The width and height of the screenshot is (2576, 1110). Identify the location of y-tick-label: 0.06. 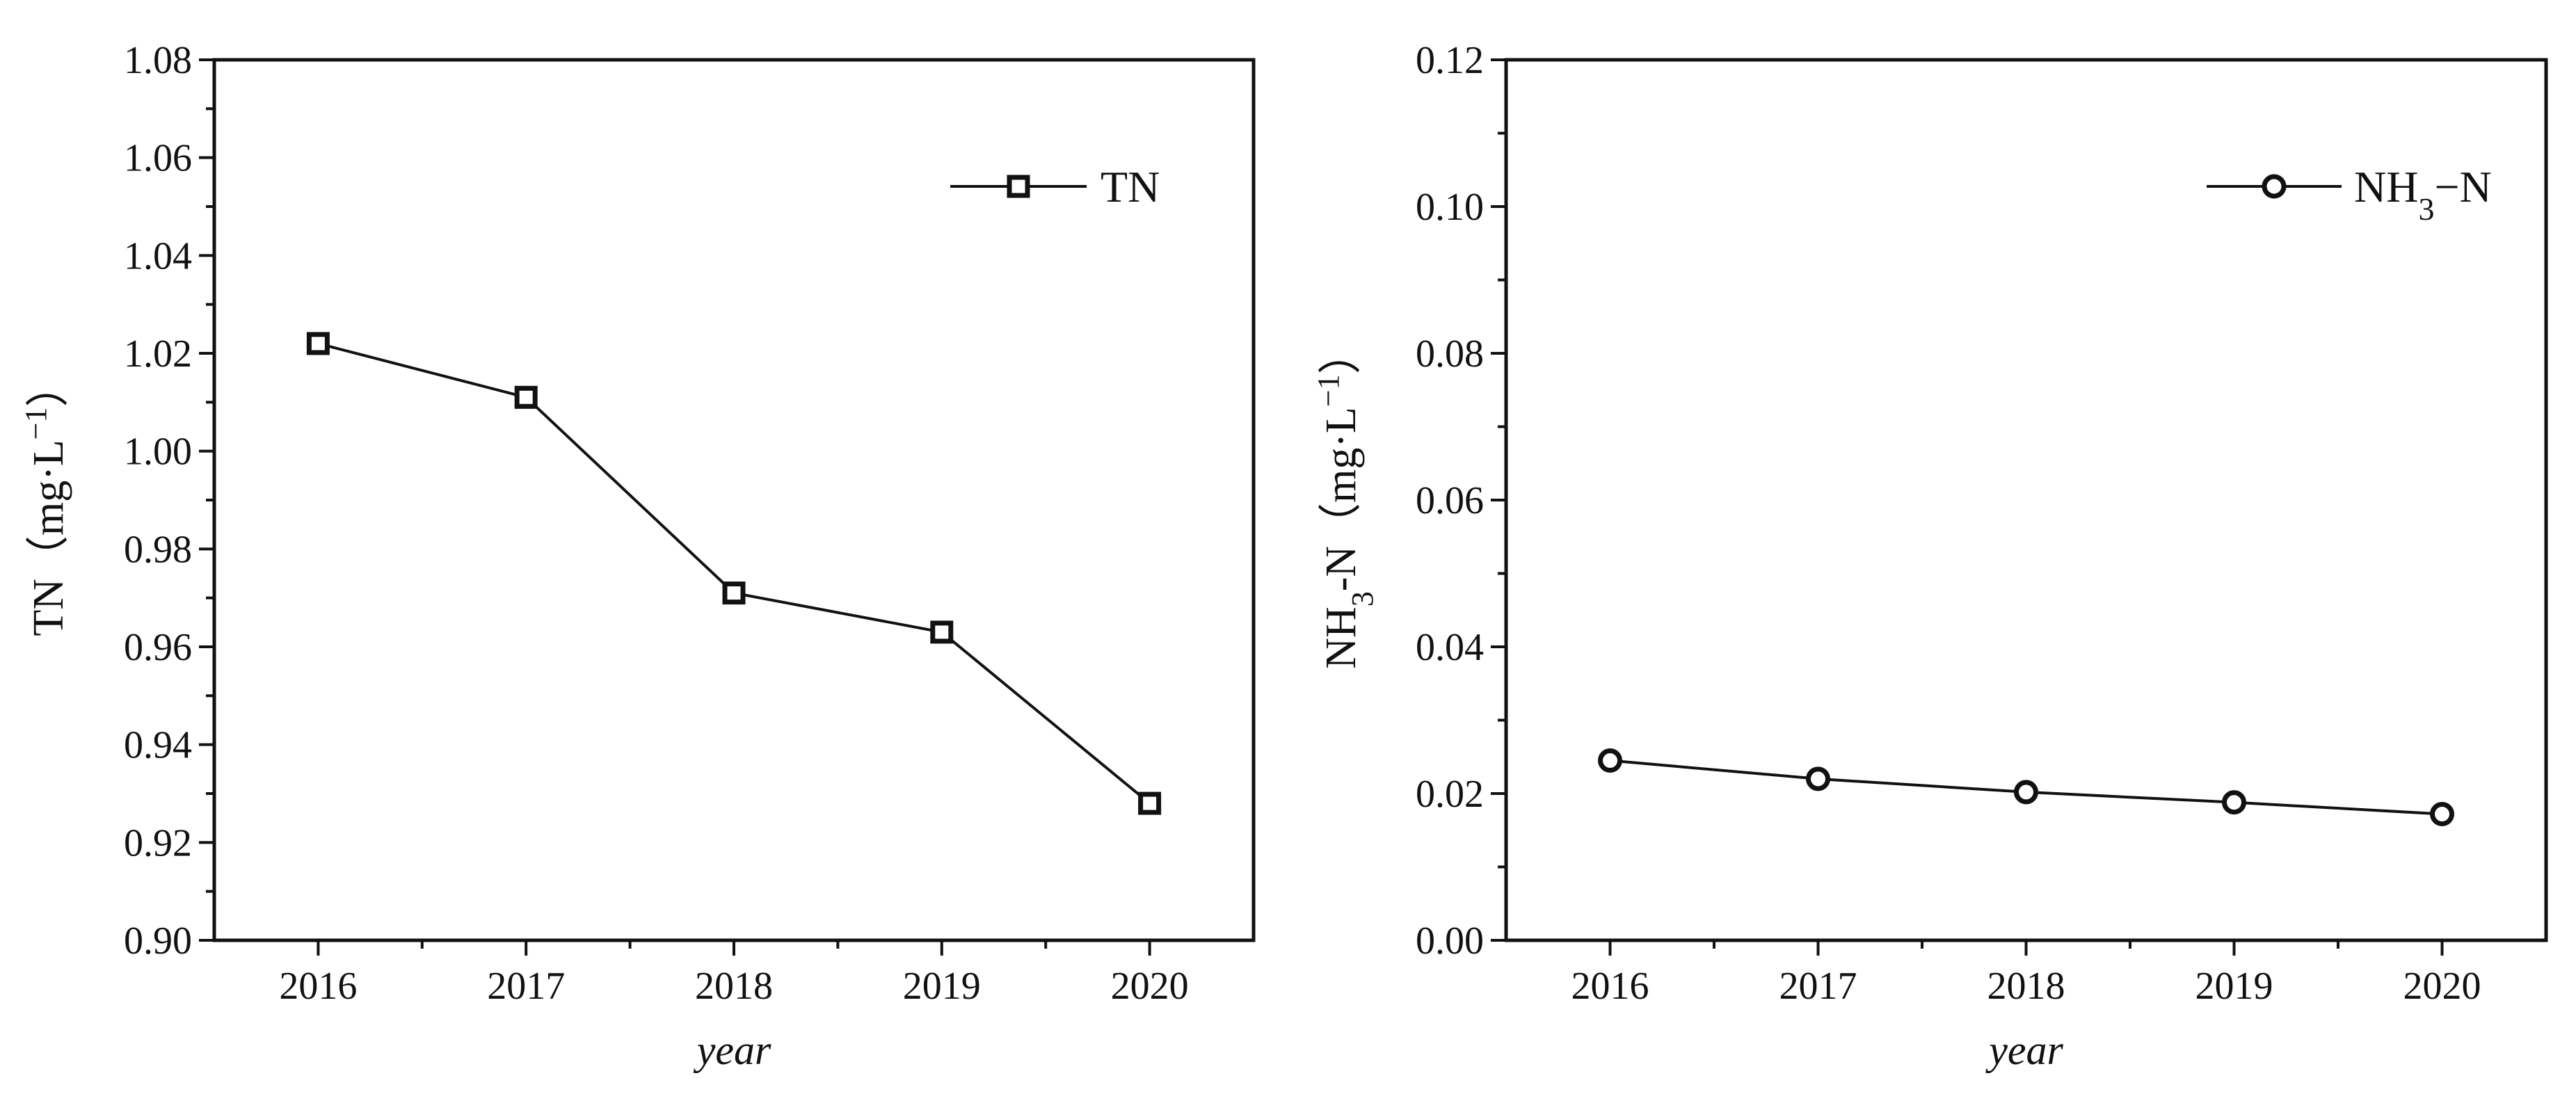
(1450, 500).